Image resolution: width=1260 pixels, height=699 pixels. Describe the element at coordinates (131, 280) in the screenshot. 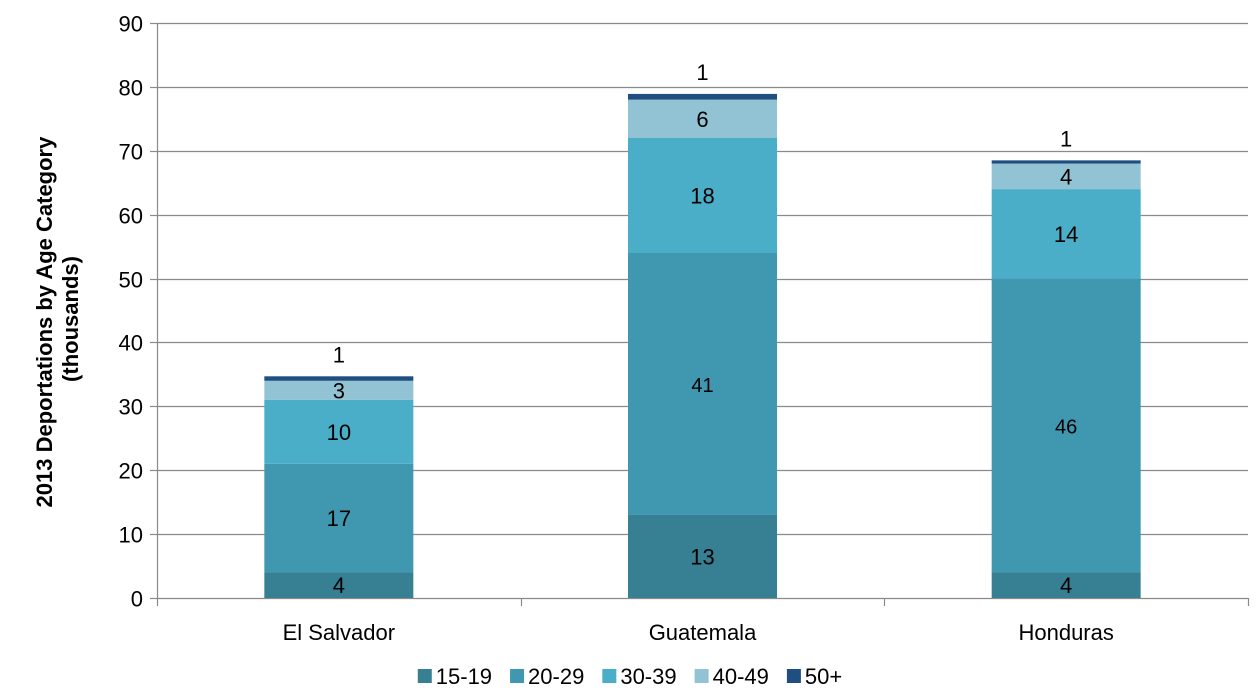

I see `y-tick-label: 50` at that location.